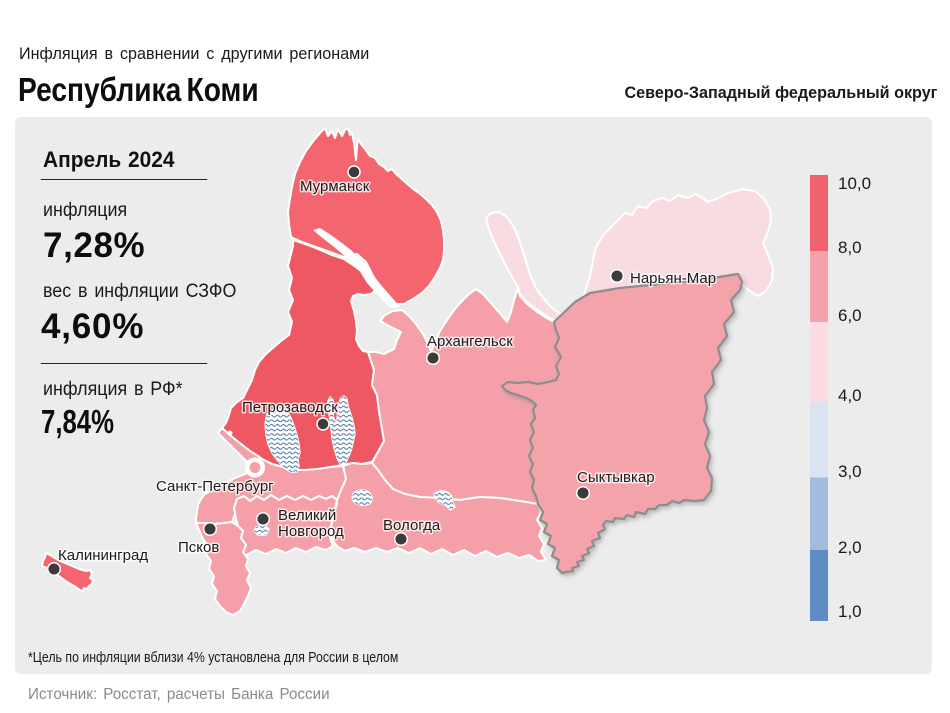  What do you see at coordinates (850, 247) in the screenshot?
I see `svg-text: 8,0` at bounding box center [850, 247].